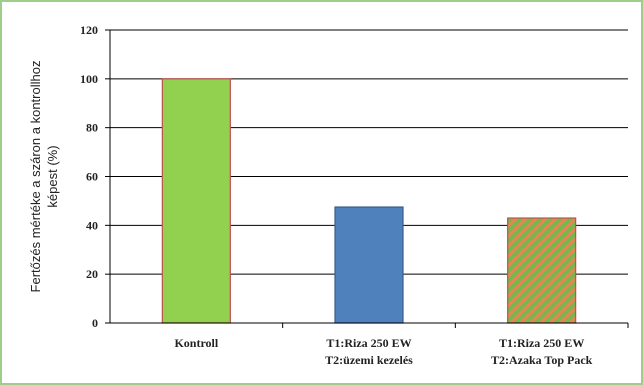  What do you see at coordinates (92, 274) in the screenshot?
I see `y-tick-label: 20` at bounding box center [92, 274].